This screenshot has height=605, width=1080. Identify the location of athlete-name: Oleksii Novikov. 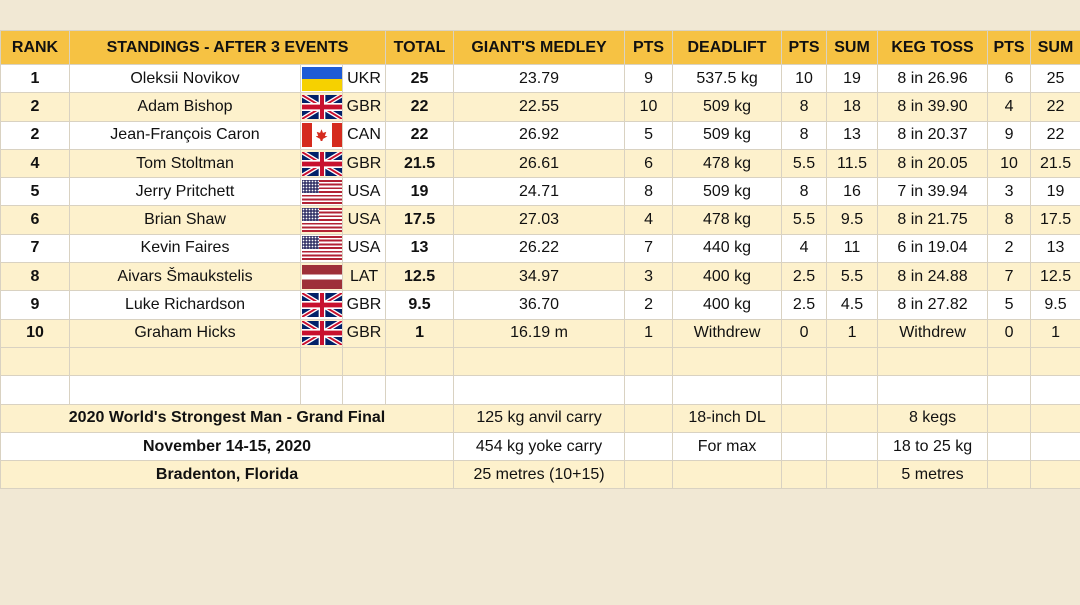
(185, 78).